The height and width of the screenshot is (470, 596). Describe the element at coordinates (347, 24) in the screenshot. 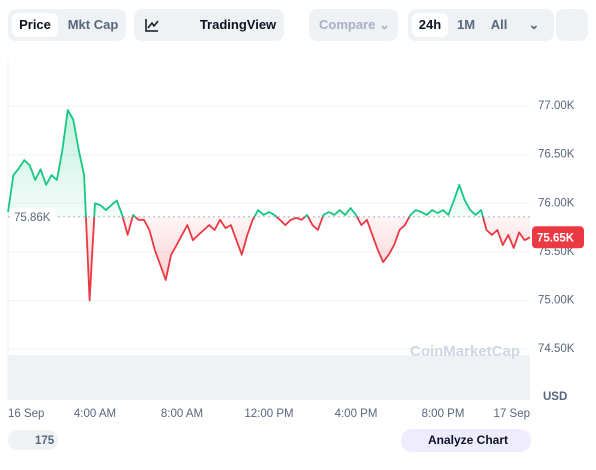

I see `compare-label: Compare` at that location.